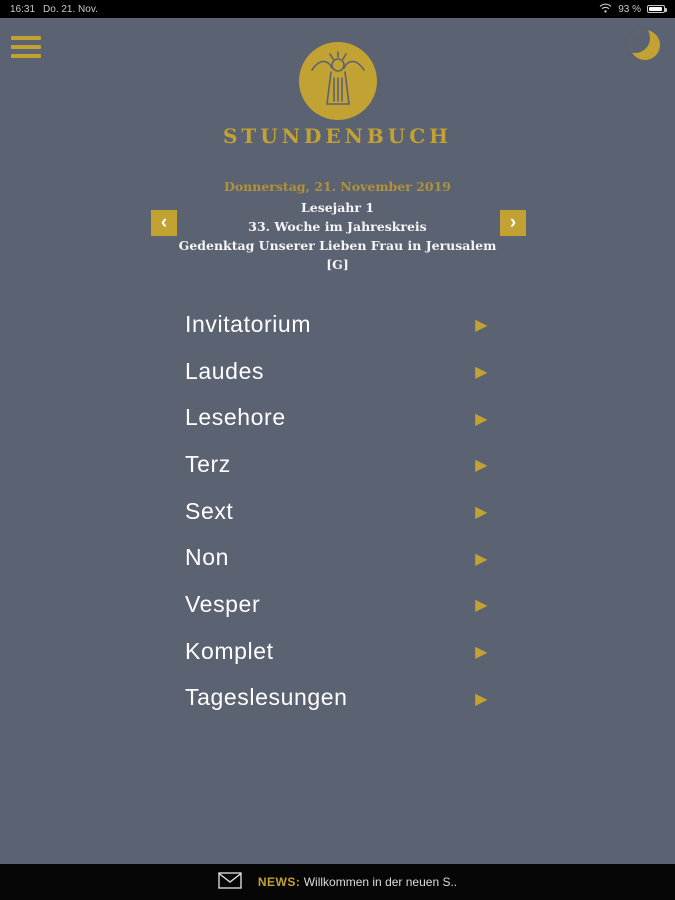  I want to click on menu-item-label: Invitatorium, so click(248, 323).